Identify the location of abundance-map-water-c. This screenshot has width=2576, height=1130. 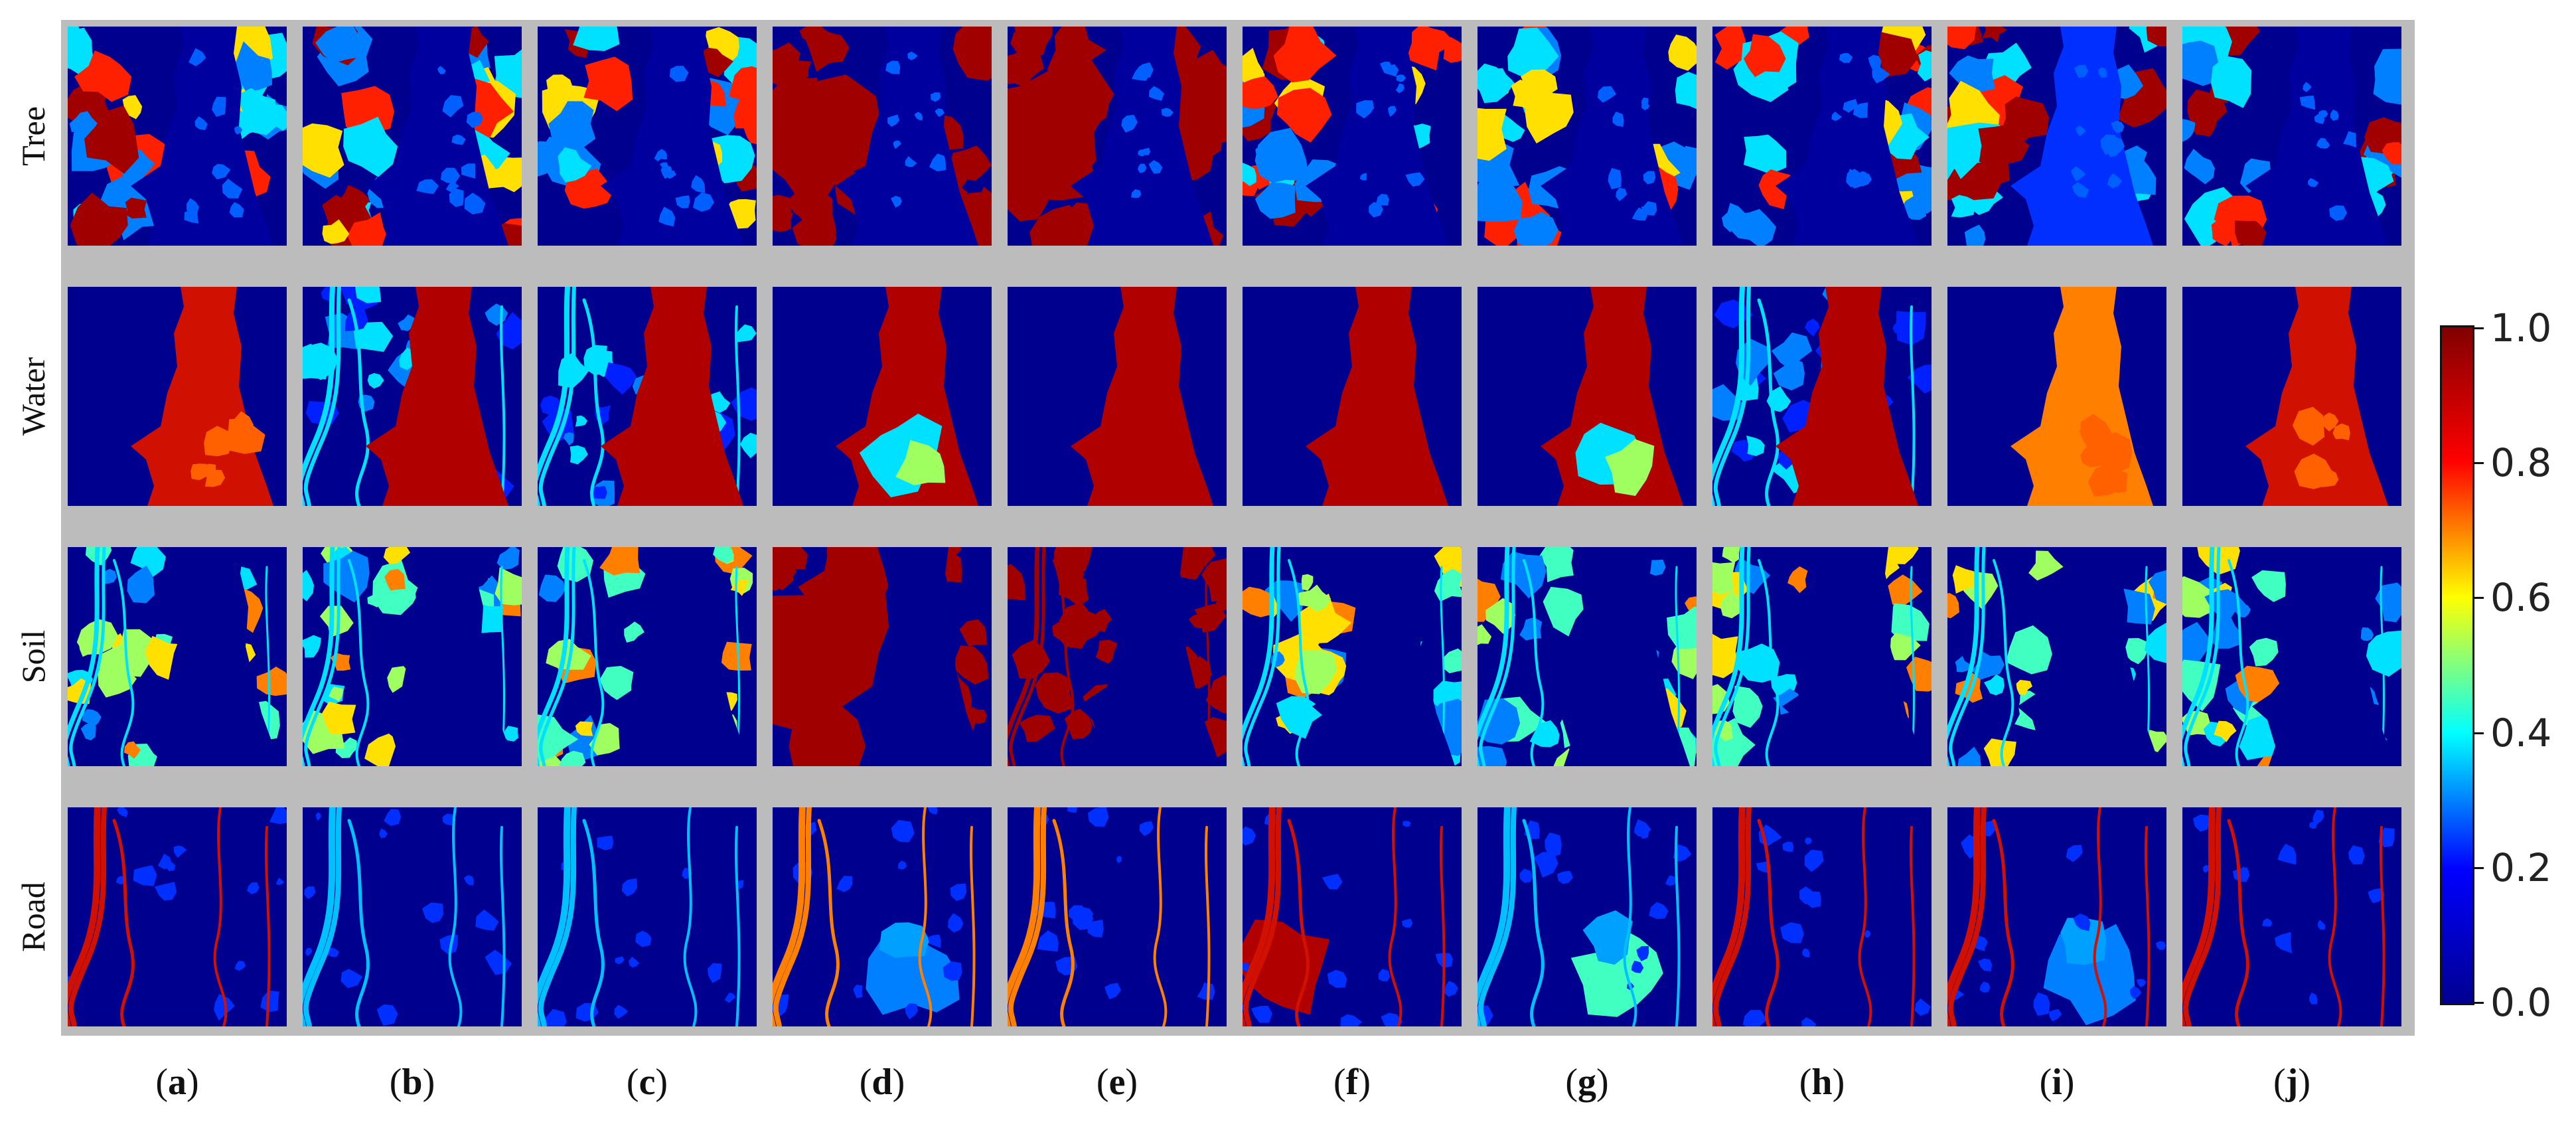
(648, 397).